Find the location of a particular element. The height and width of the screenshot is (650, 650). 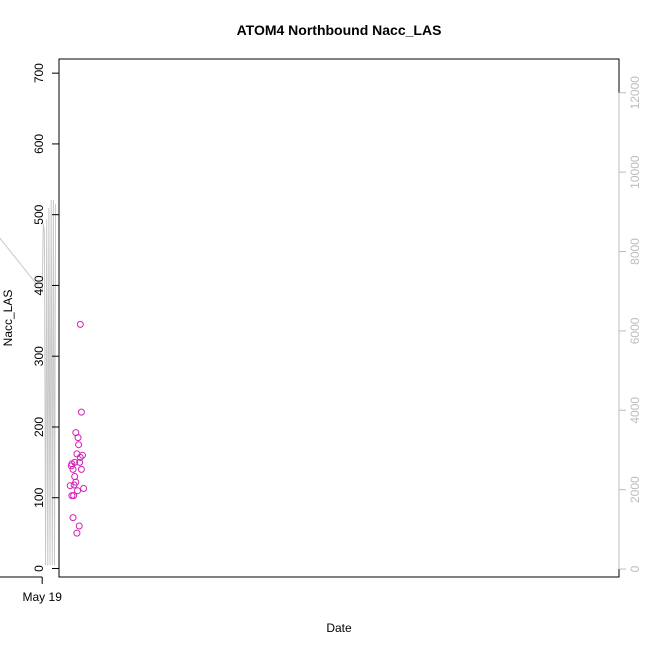

y-tick-label: 200 is located at coordinates (39, 427).